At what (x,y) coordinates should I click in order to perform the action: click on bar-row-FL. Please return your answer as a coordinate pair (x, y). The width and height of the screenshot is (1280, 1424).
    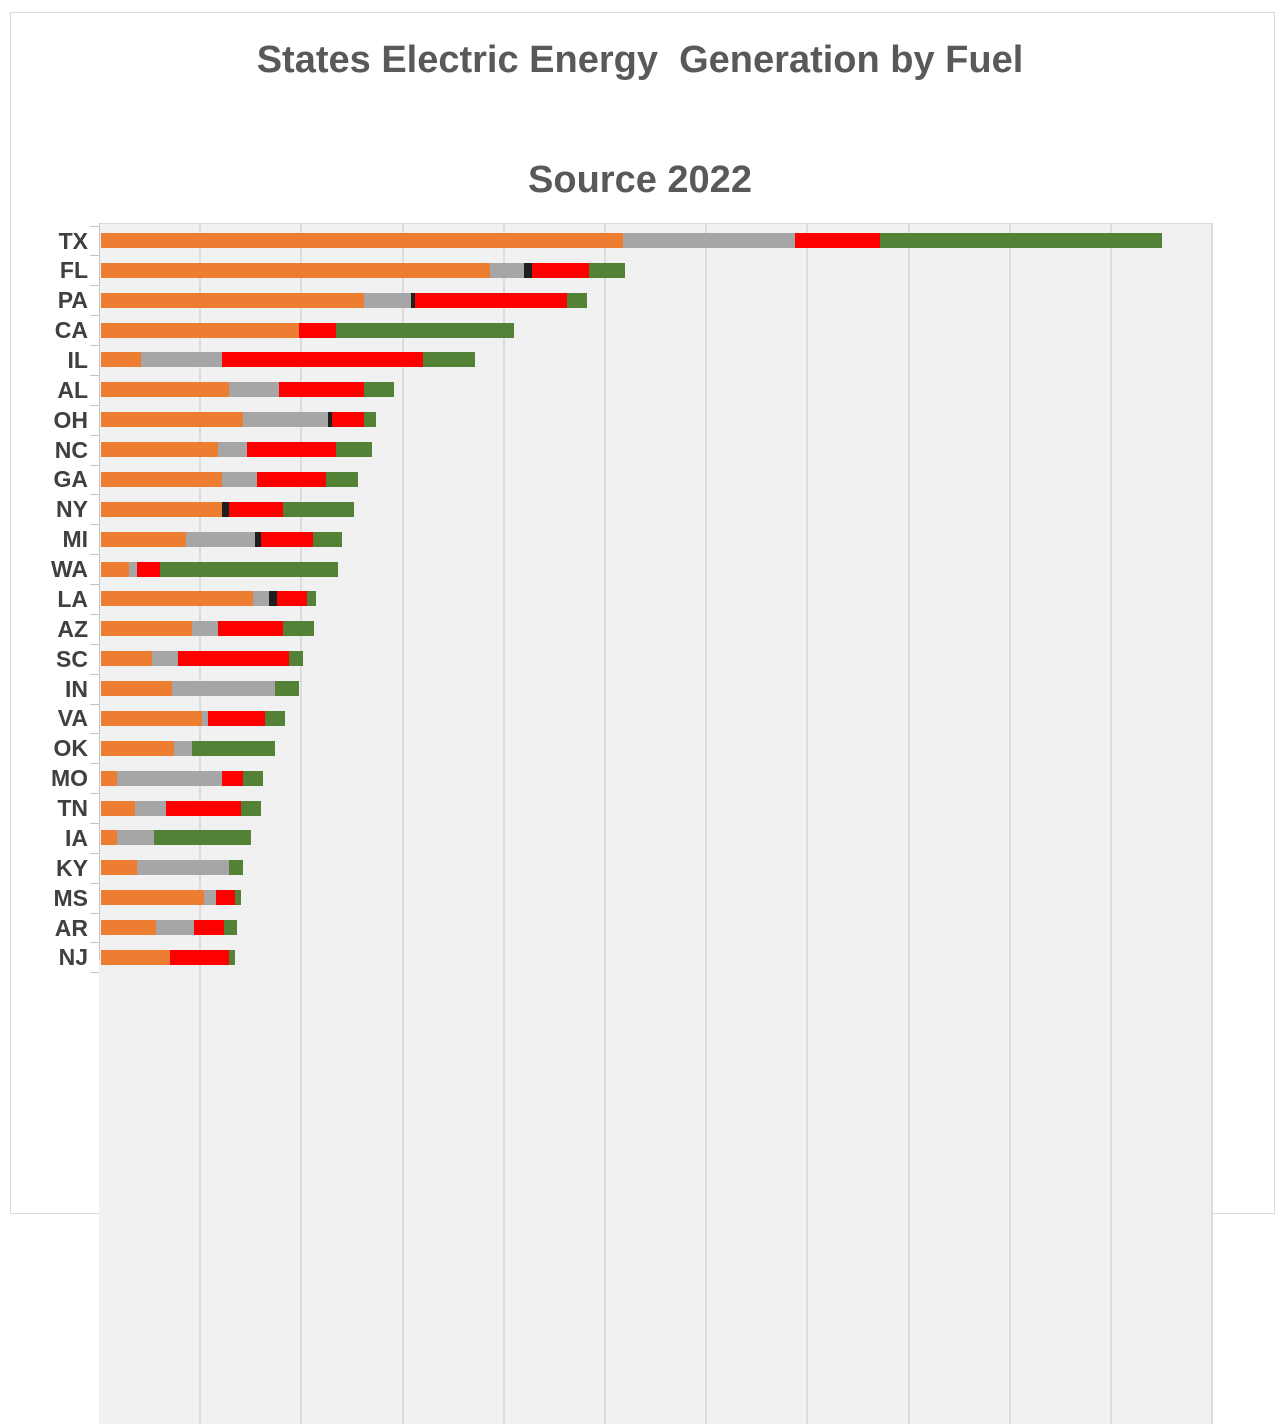
    Looking at the image, I should click on (363, 270).